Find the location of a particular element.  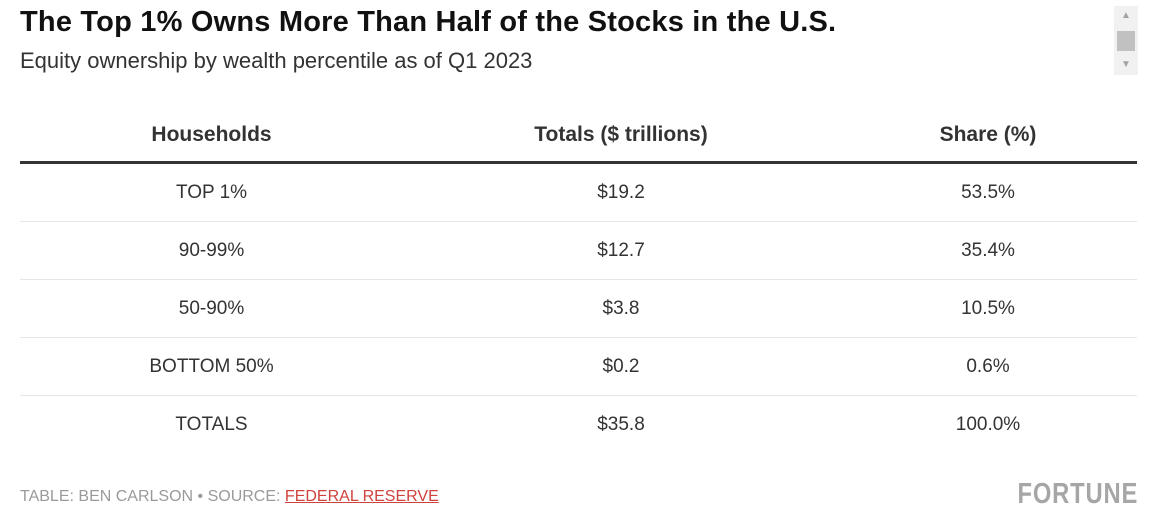

cell-share: 100.0% is located at coordinates (988, 424).